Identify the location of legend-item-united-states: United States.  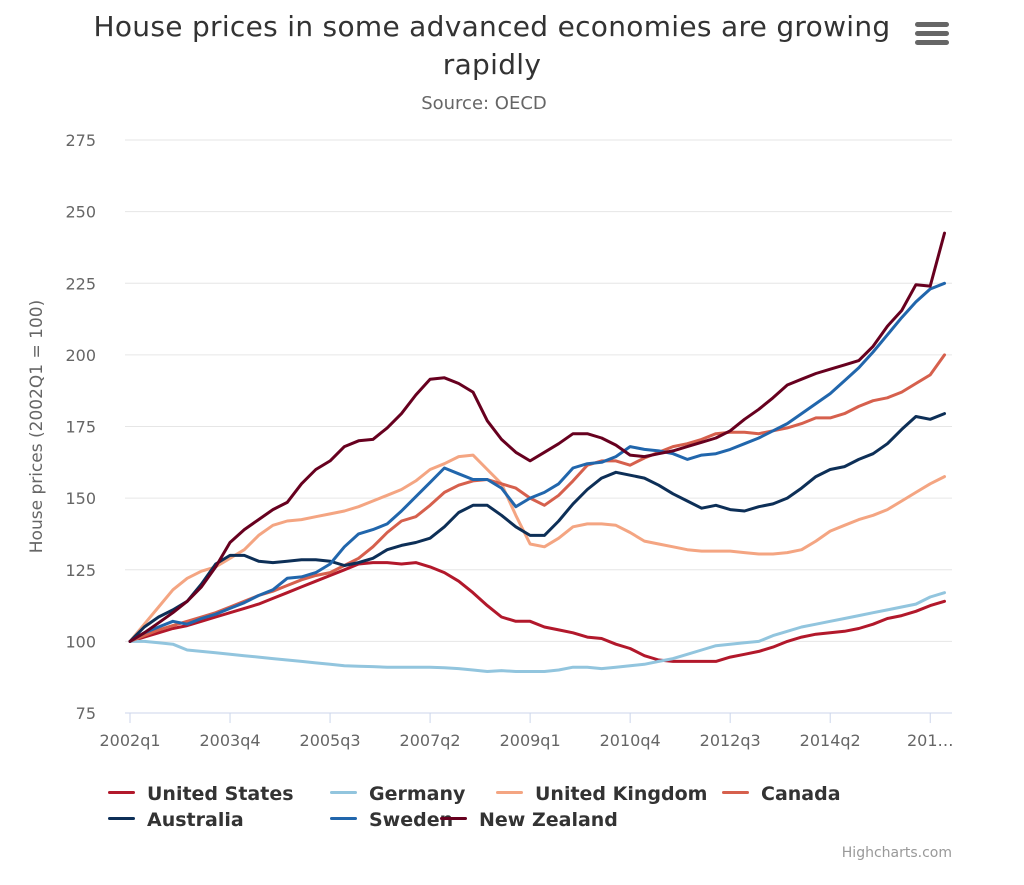
(201, 794).